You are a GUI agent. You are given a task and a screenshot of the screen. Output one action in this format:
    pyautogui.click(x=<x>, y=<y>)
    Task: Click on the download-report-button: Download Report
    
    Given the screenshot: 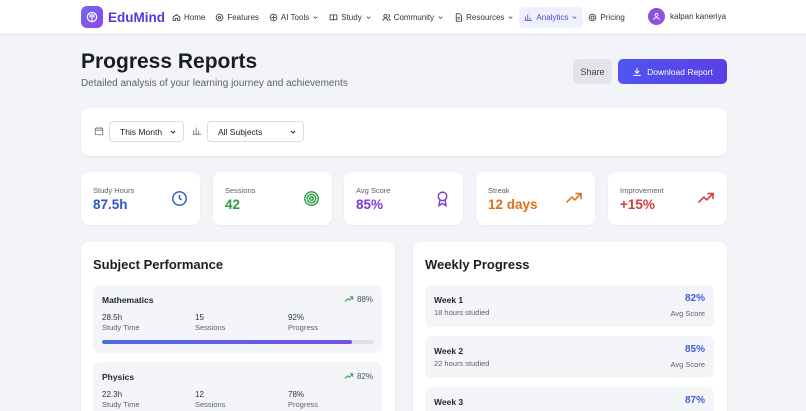 What is the action you would take?
    pyautogui.click(x=672, y=71)
    